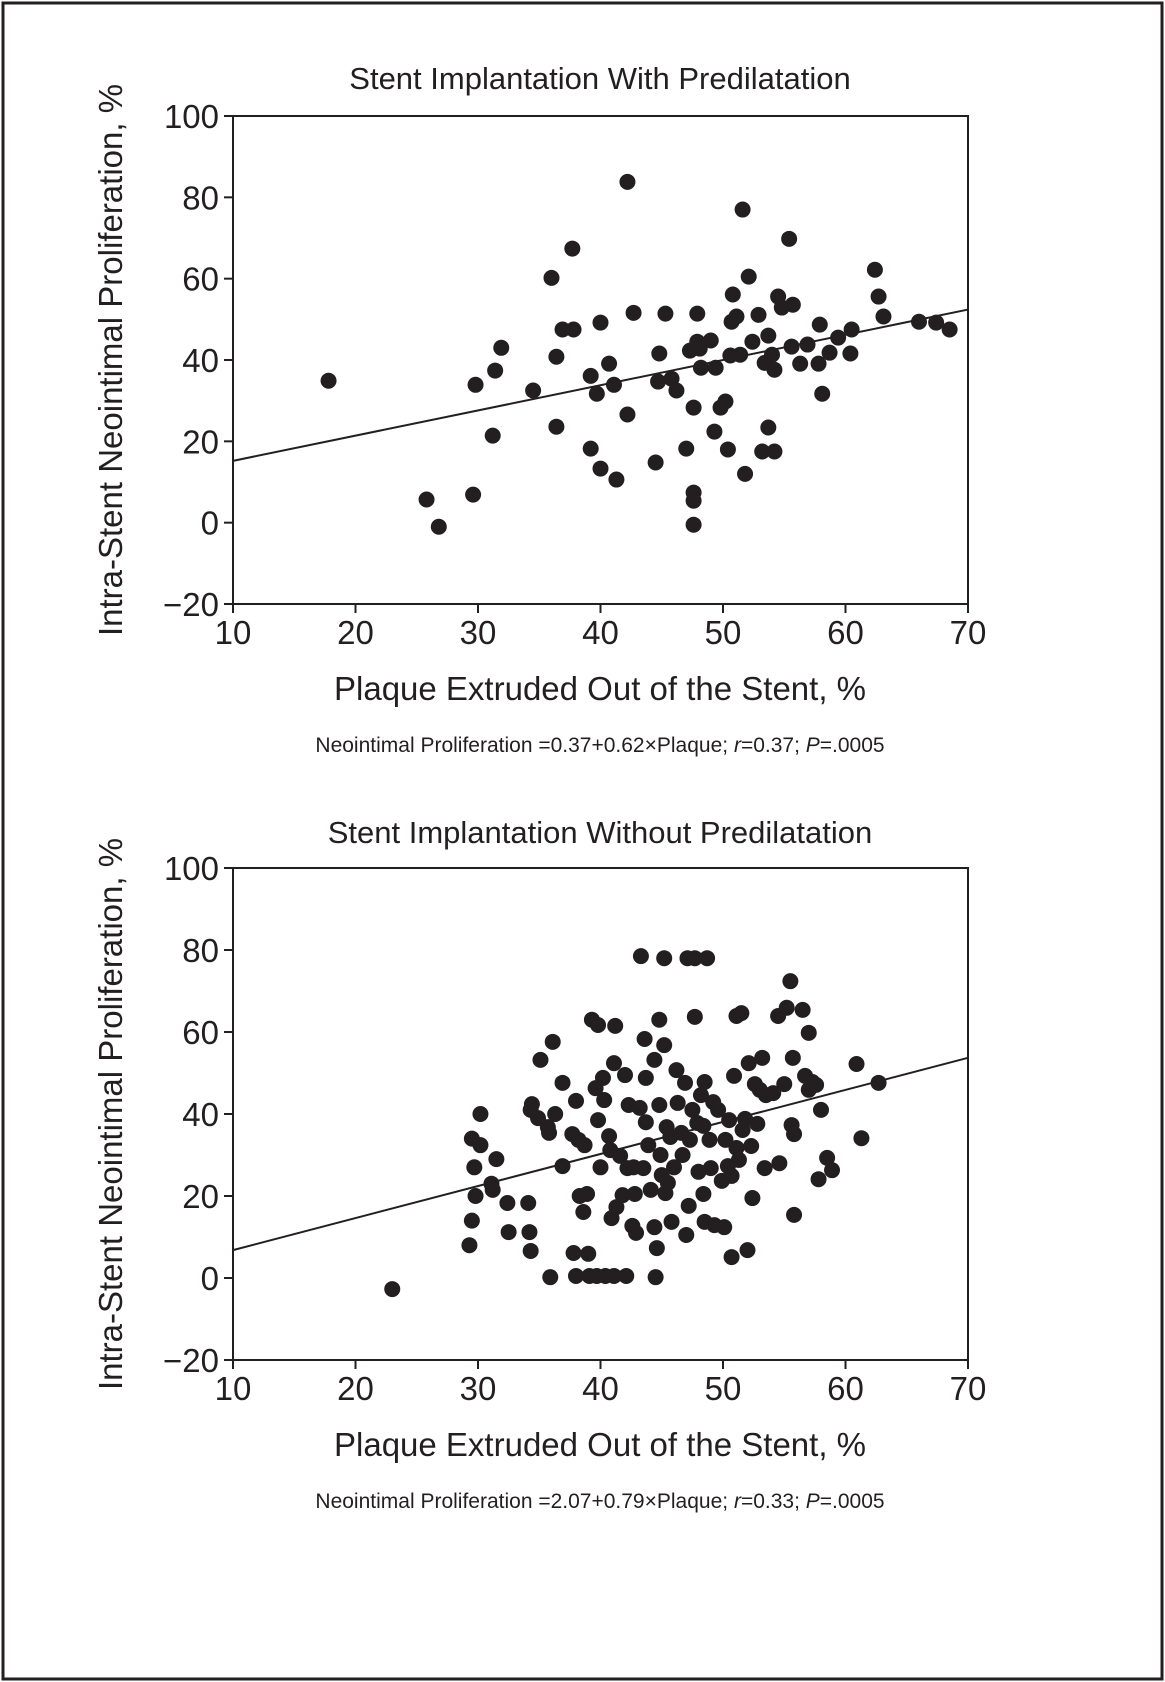 The image size is (1165, 1682). Describe the element at coordinates (355, 1388) in the screenshot. I see `x-tick-label: 20` at that location.